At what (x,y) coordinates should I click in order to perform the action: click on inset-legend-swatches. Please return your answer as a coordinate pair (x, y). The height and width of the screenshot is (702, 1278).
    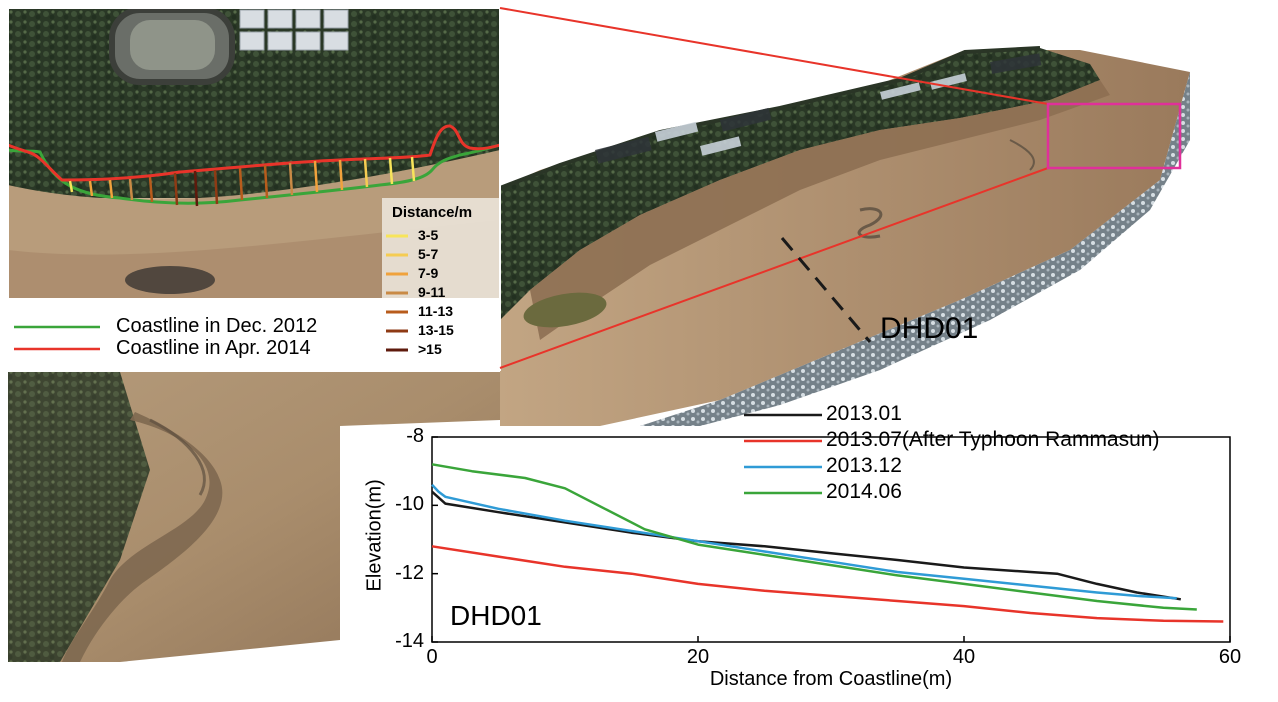
    Looking at the image, I should click on (211, 293).